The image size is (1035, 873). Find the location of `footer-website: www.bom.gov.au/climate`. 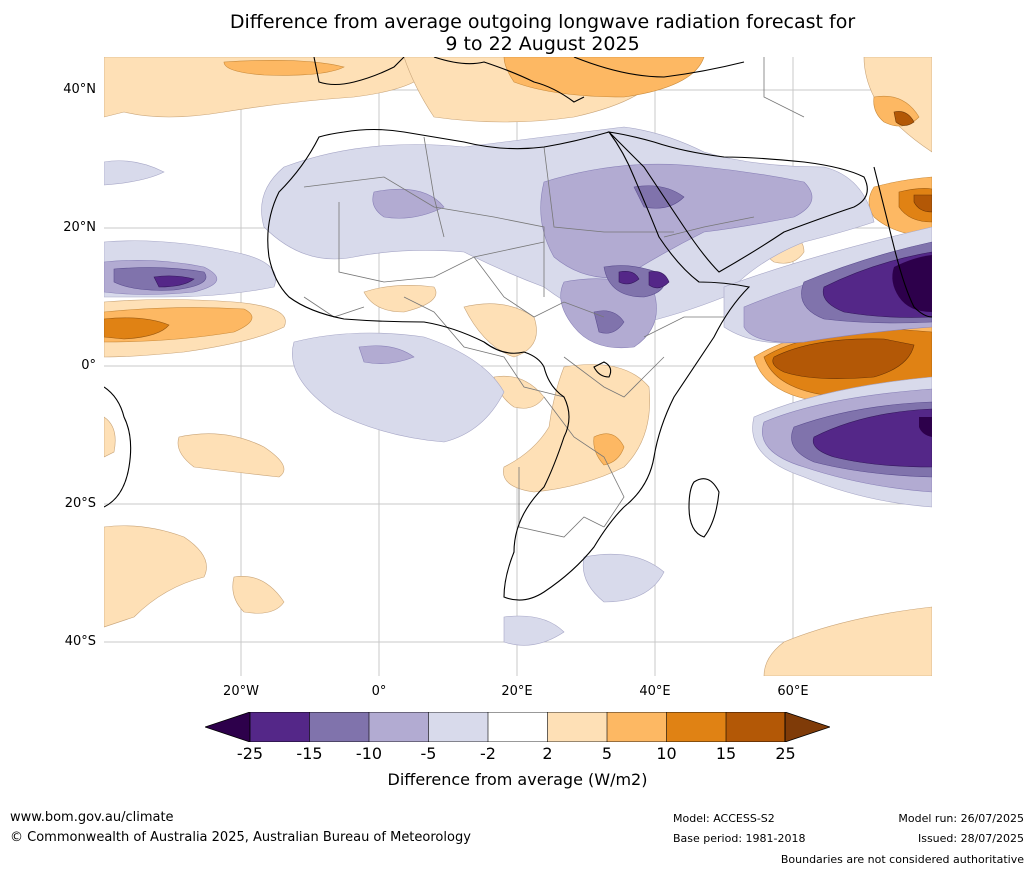

footer-website: www.bom.gov.au/climate is located at coordinates (92, 817).